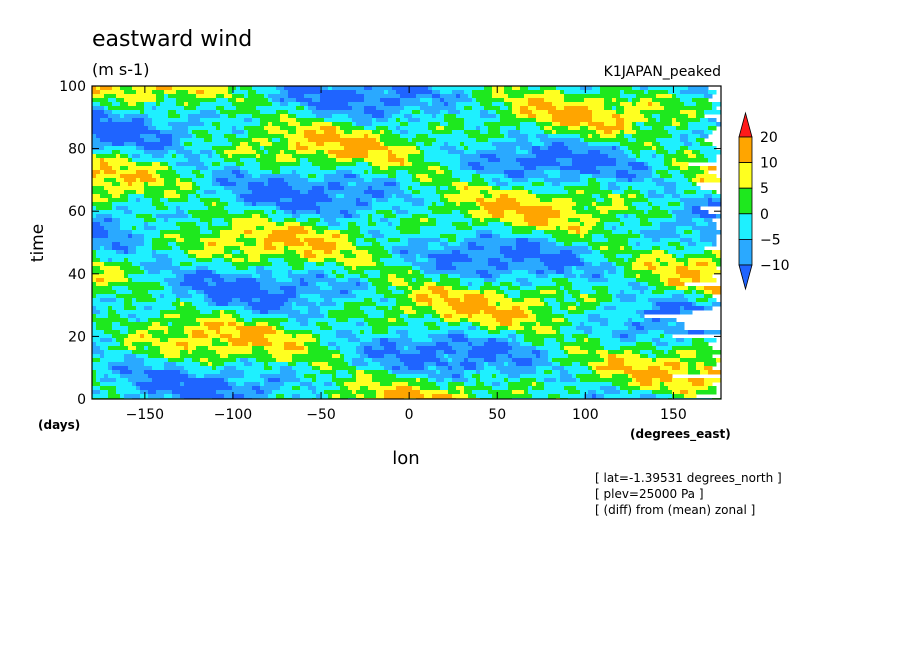 This screenshot has height=658, width=904. Describe the element at coordinates (680, 434) in the screenshot. I see `x-unit-label: (degrees_east)` at that location.